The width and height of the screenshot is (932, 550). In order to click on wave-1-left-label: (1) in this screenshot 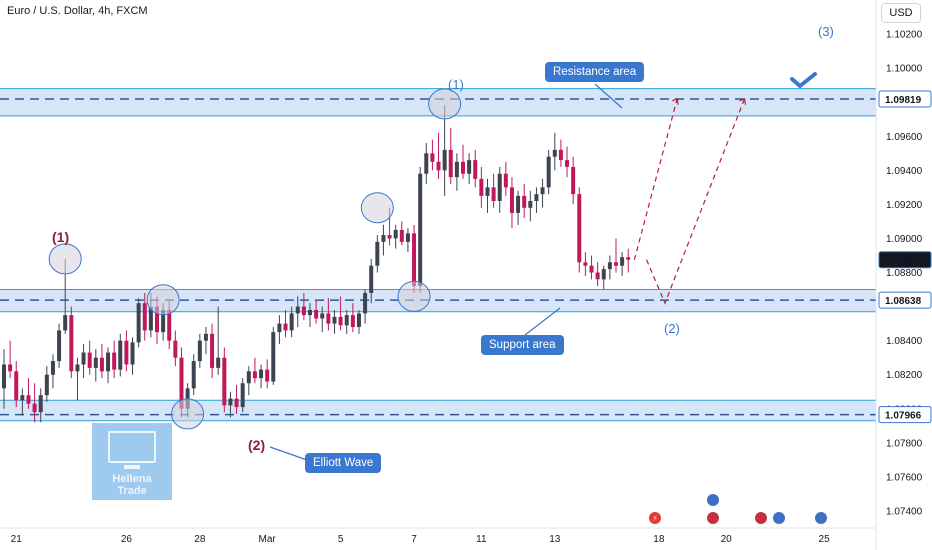, I will do `click(61, 237)`.